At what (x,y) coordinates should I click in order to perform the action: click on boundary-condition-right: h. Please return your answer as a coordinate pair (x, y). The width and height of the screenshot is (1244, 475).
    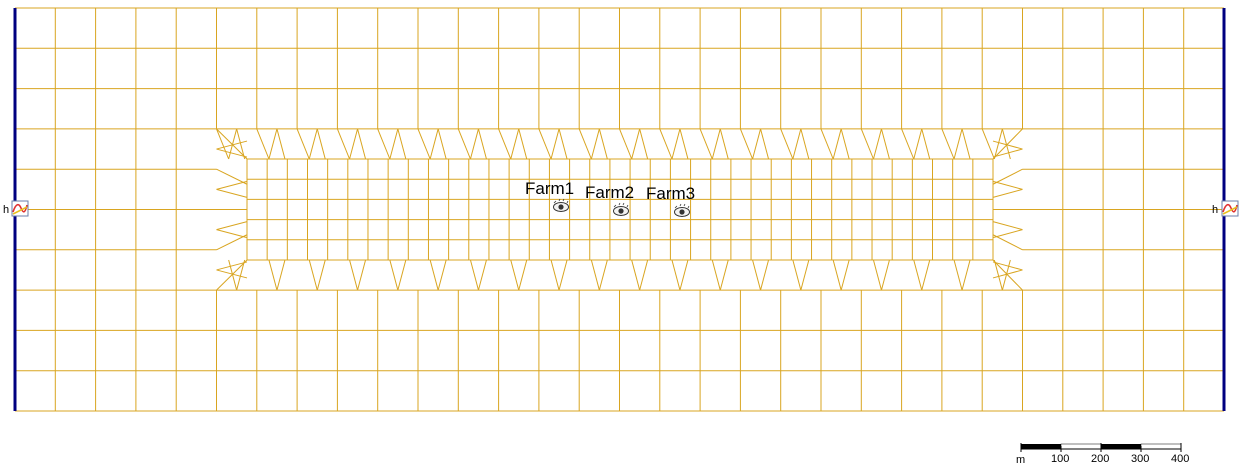
    Looking at the image, I should click on (1225, 208).